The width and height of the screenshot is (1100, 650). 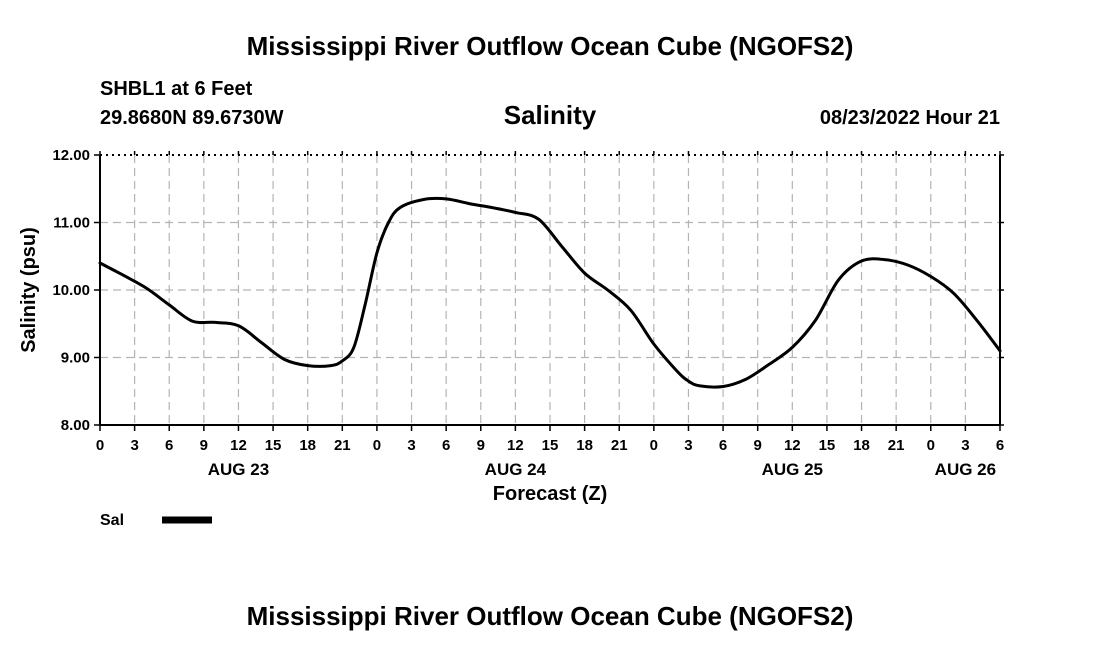 I want to click on day-label: AUG 25, so click(x=792, y=469).